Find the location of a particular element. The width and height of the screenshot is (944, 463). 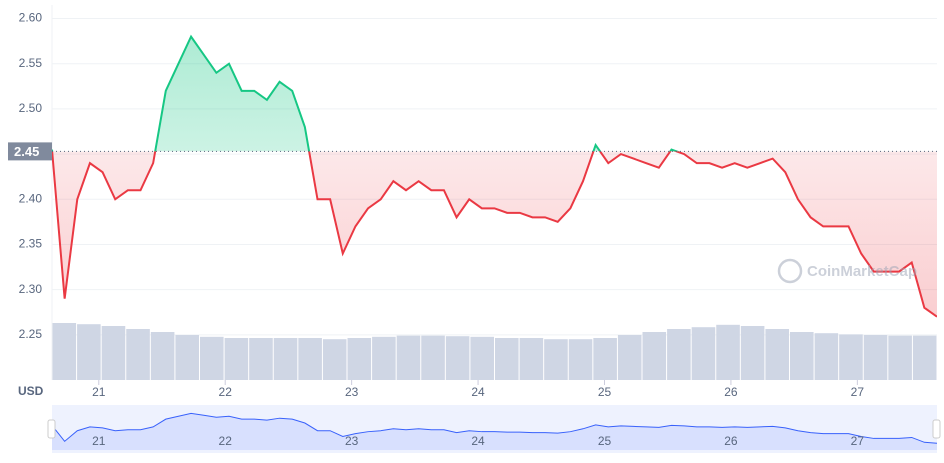

watermark-logo is located at coordinates (790, 271).